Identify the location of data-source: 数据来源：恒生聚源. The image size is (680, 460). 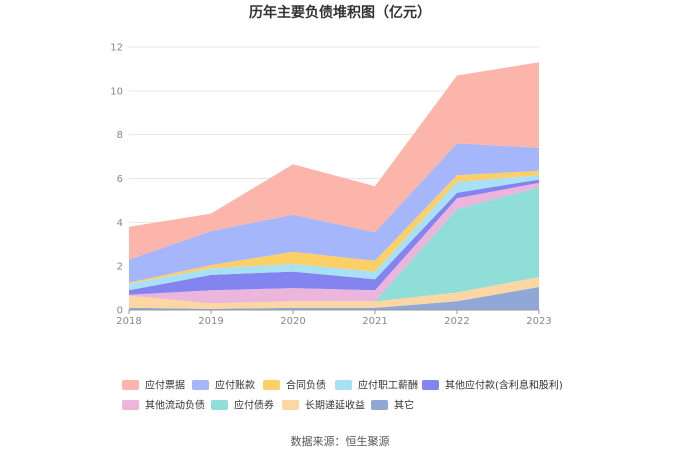
(340, 441).